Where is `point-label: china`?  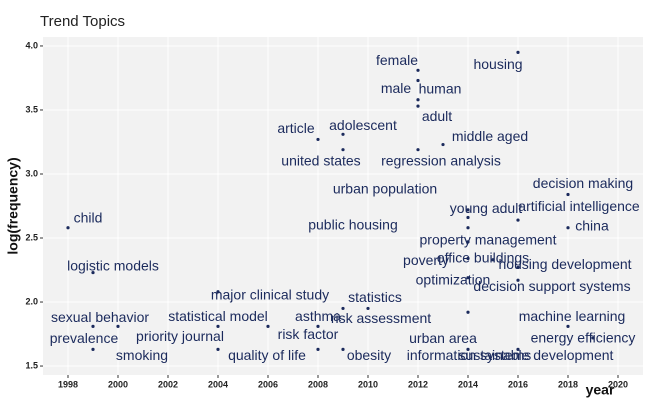 point-label: china is located at coordinates (592, 225).